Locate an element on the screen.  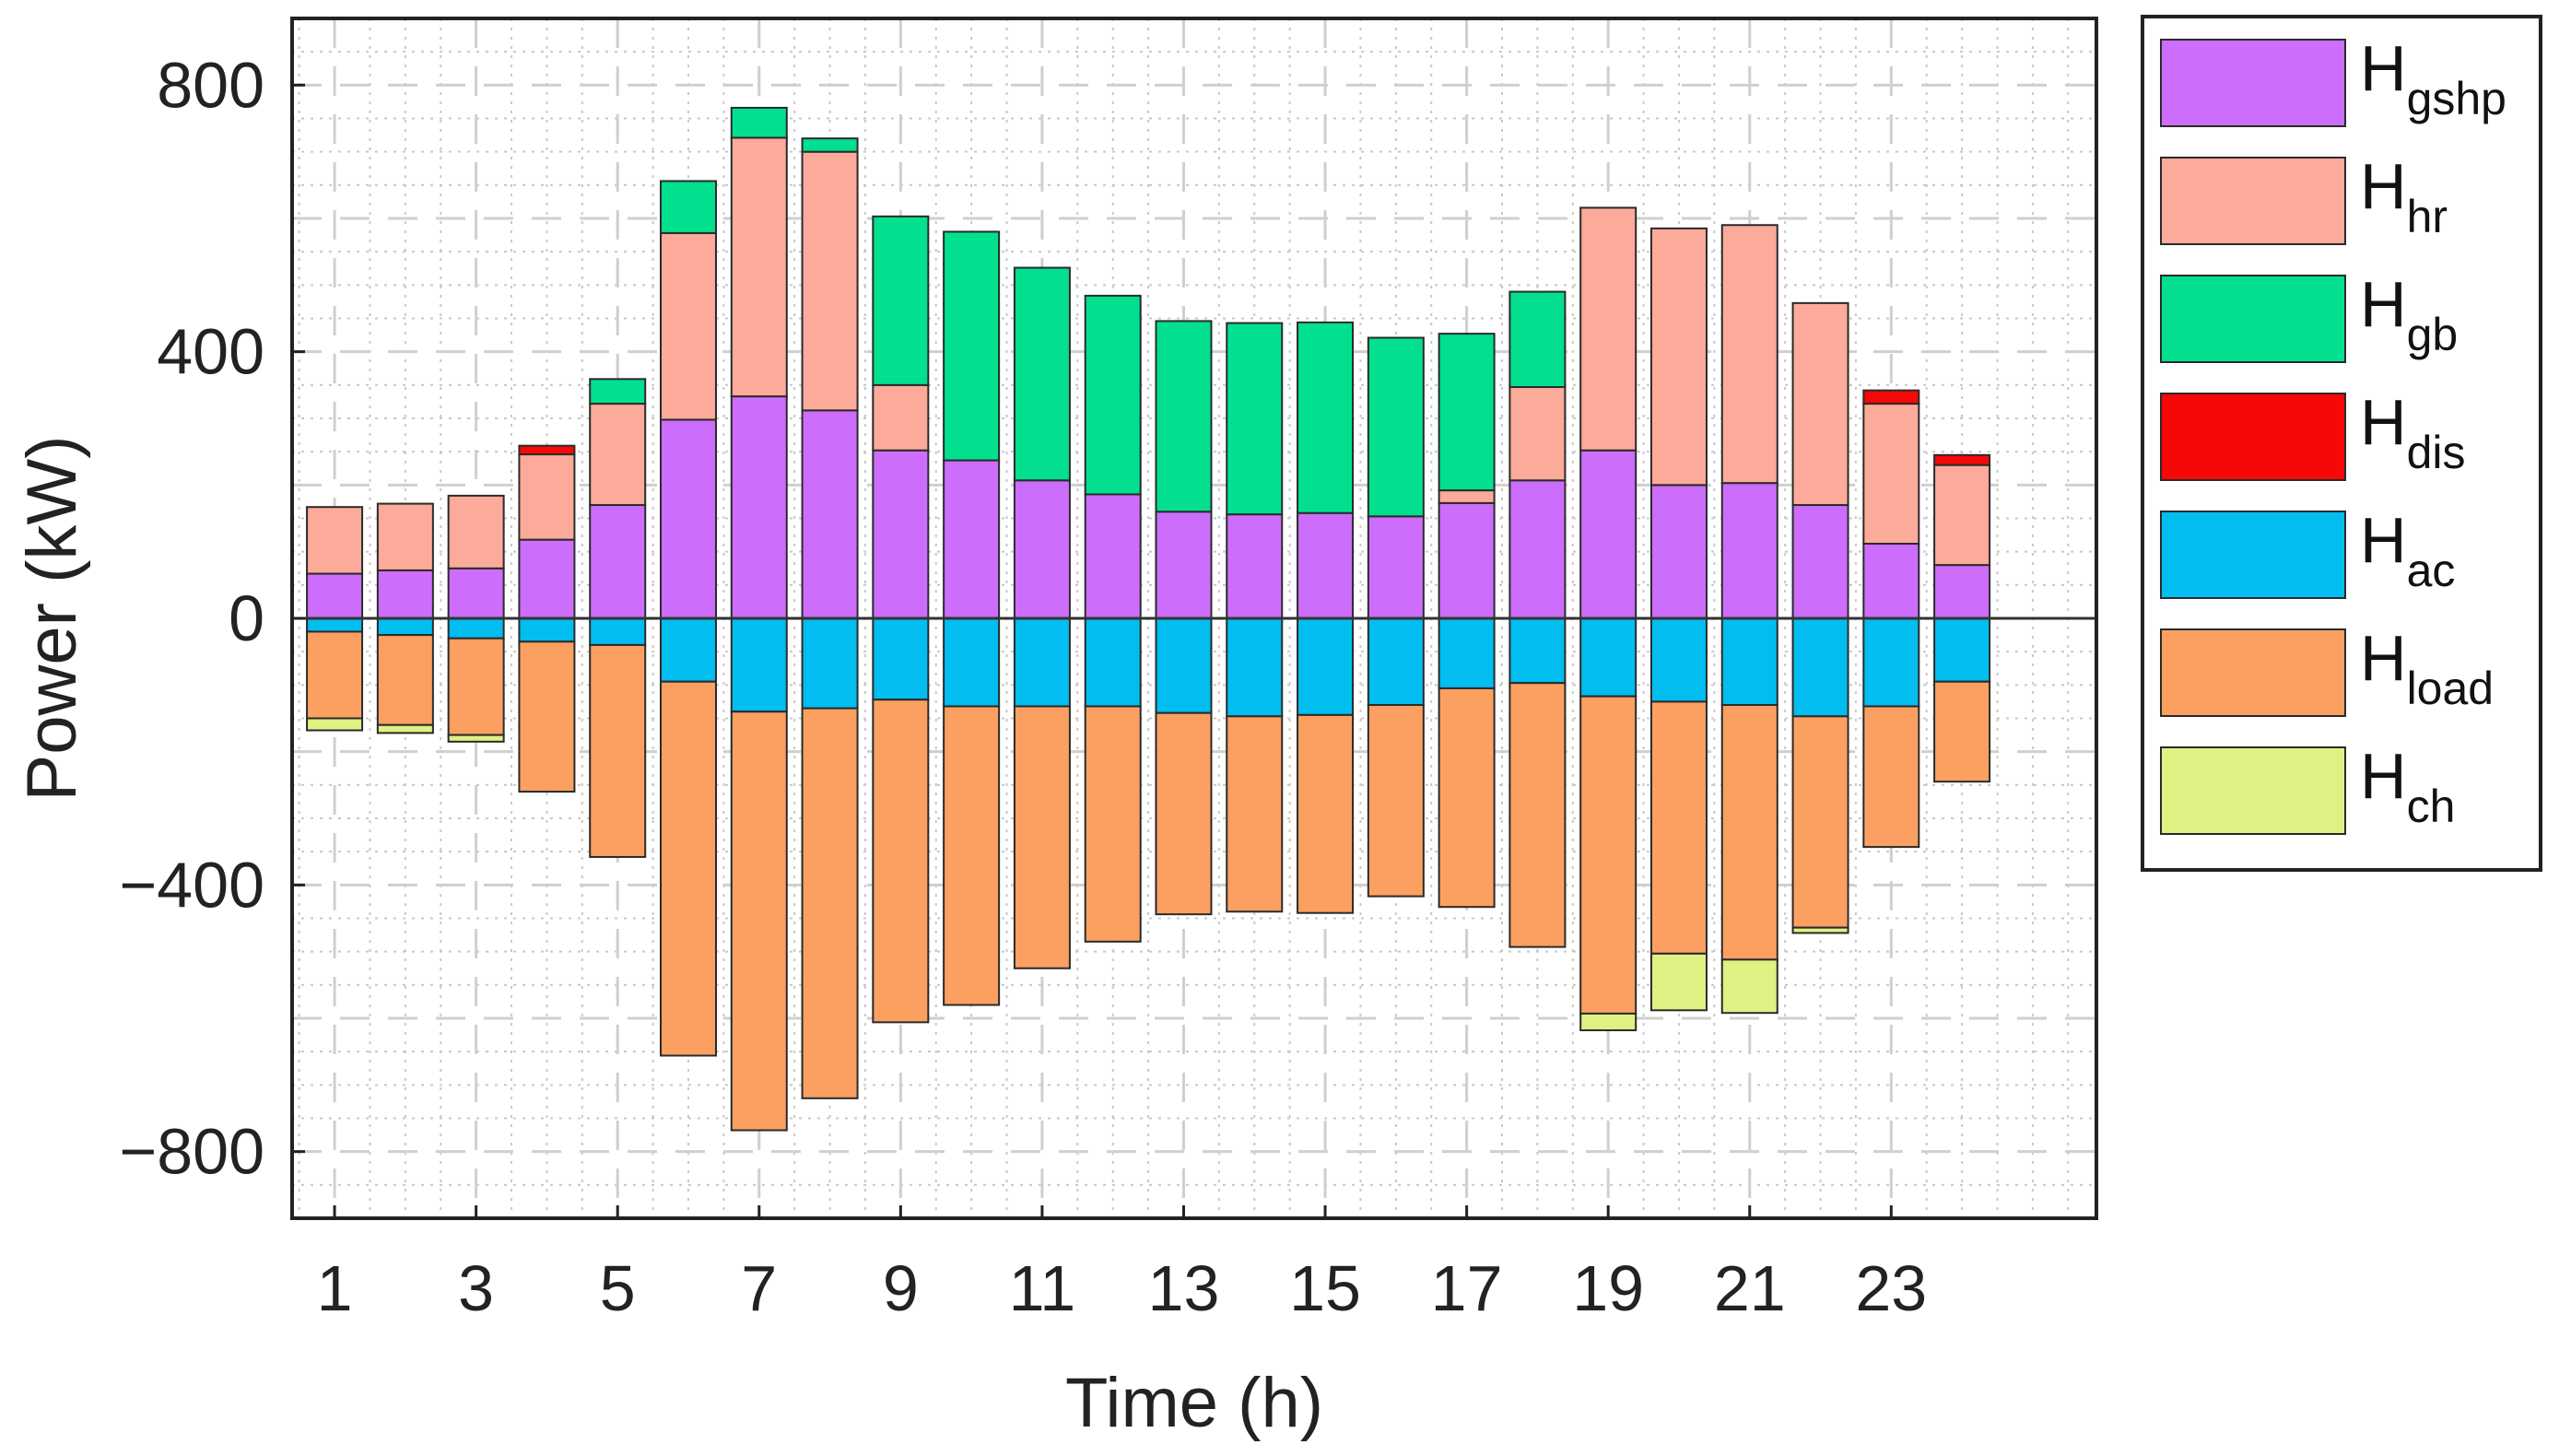
x-tick-label: 15 is located at coordinates (1325, 1288).